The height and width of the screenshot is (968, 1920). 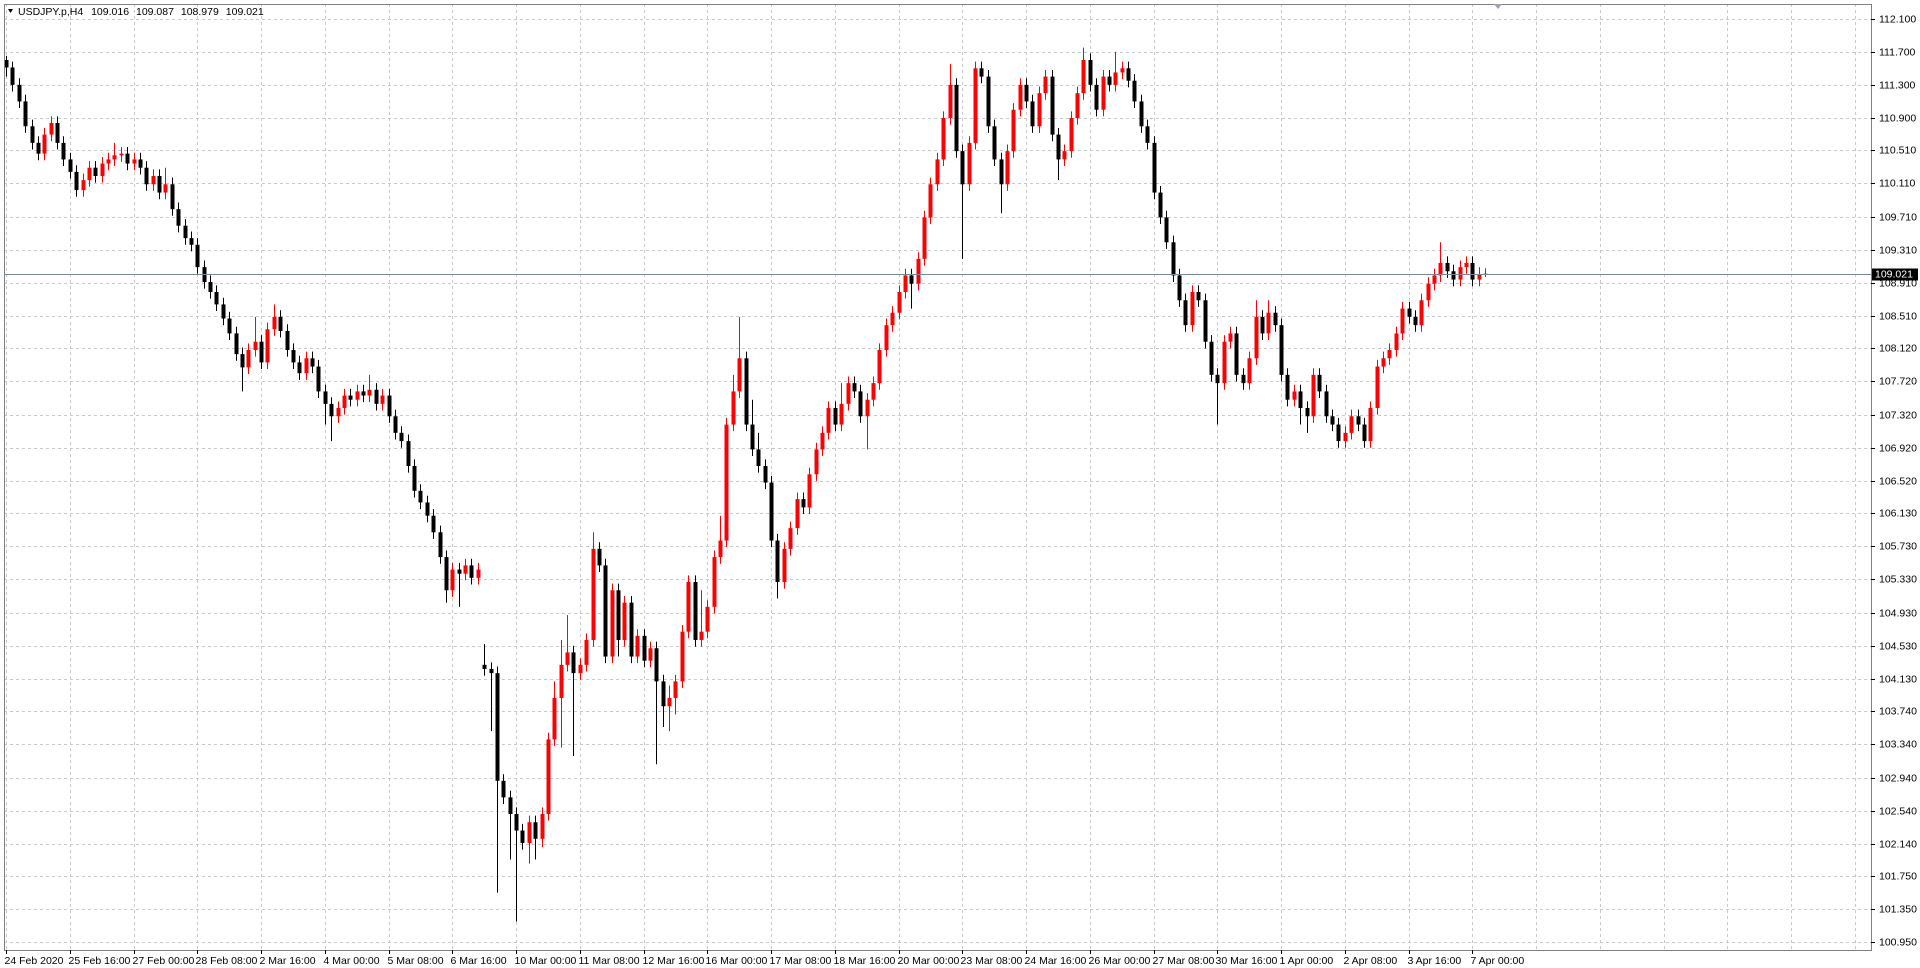 What do you see at coordinates (479, 961) in the screenshot?
I see `x-tick-label: 6 Mar 16:00` at bounding box center [479, 961].